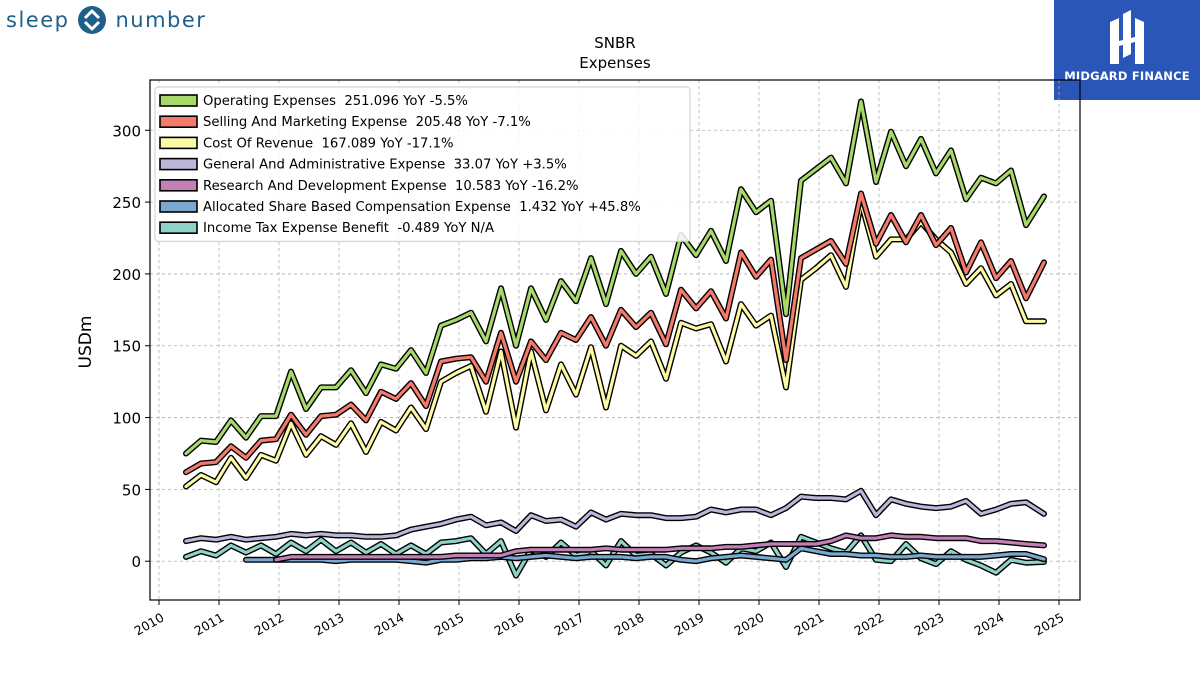 The height and width of the screenshot is (675, 1200). What do you see at coordinates (328, 143) in the screenshot?
I see `legend-label: Cost Of Revenue 167.089 YoY -17.1%` at bounding box center [328, 143].